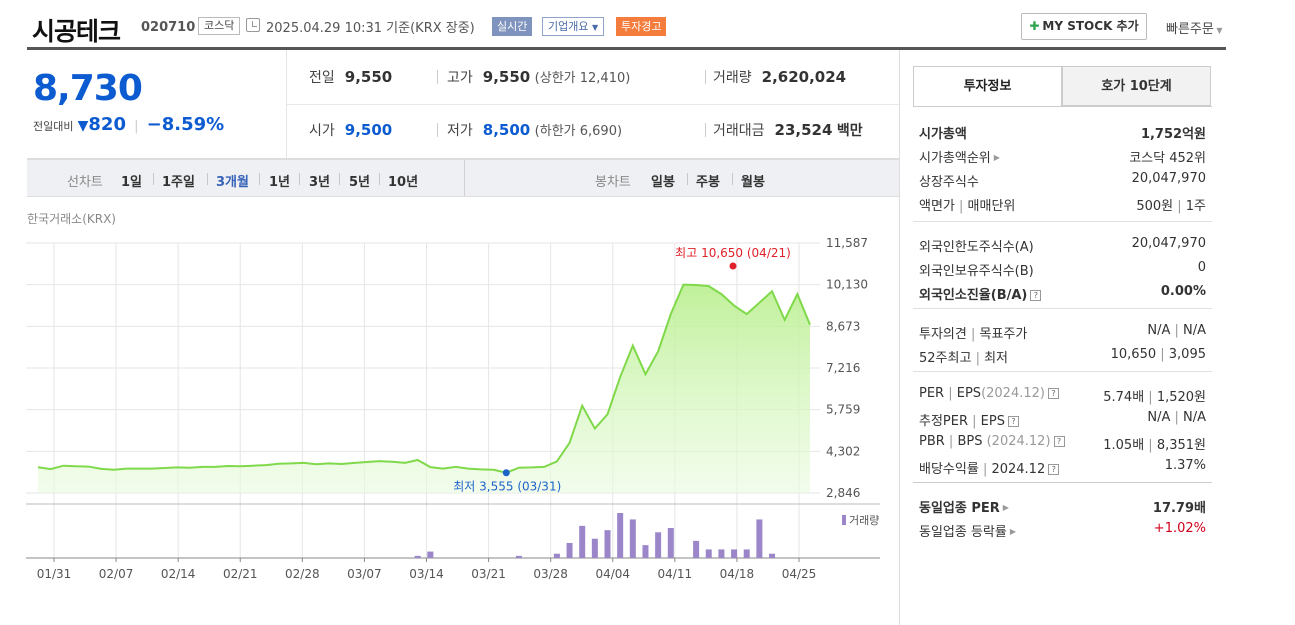 This screenshot has height=625, width=1295. What do you see at coordinates (360, 182) in the screenshot?
I see `period-5y: 5년` at bounding box center [360, 182].